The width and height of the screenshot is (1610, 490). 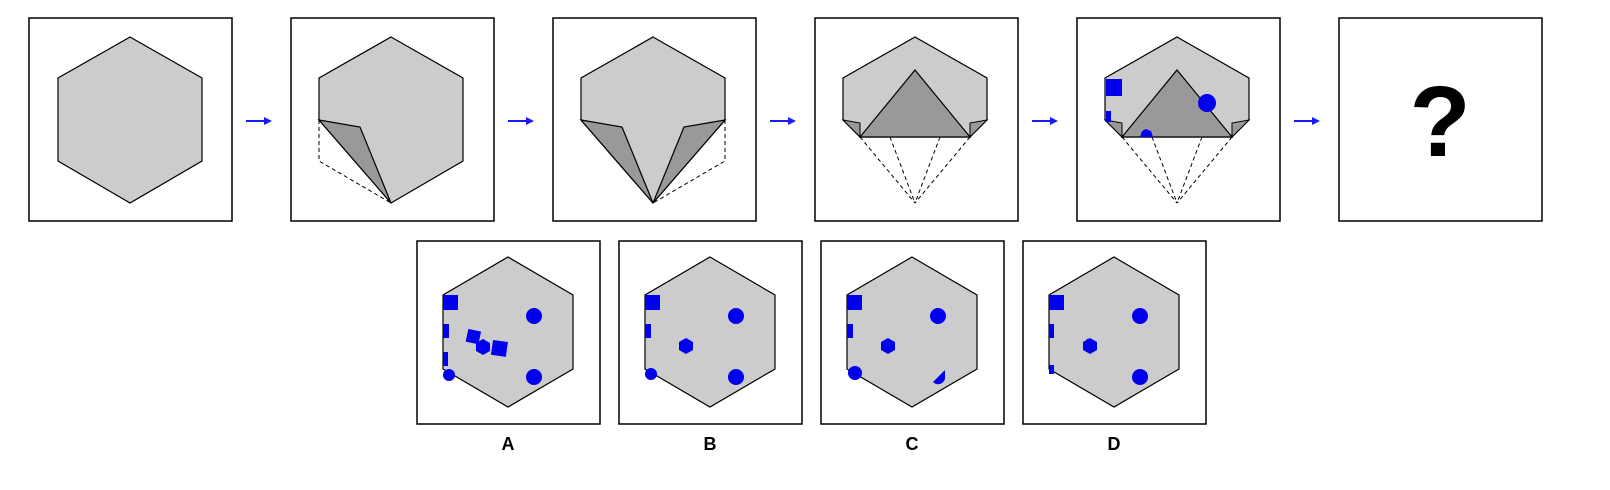 I want to click on question-mark: ?, so click(x=1439, y=122).